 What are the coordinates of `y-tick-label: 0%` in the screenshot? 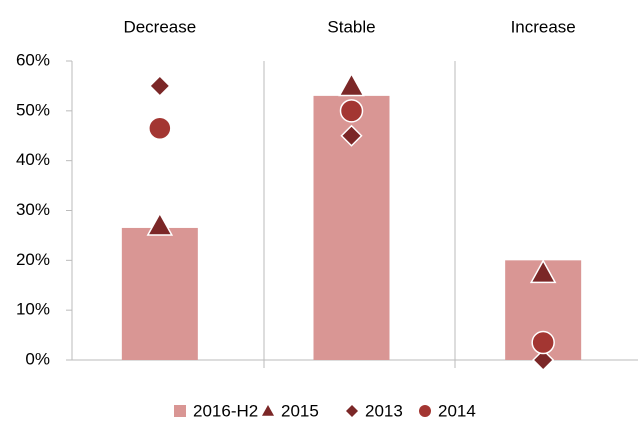 It's located at (37, 358).